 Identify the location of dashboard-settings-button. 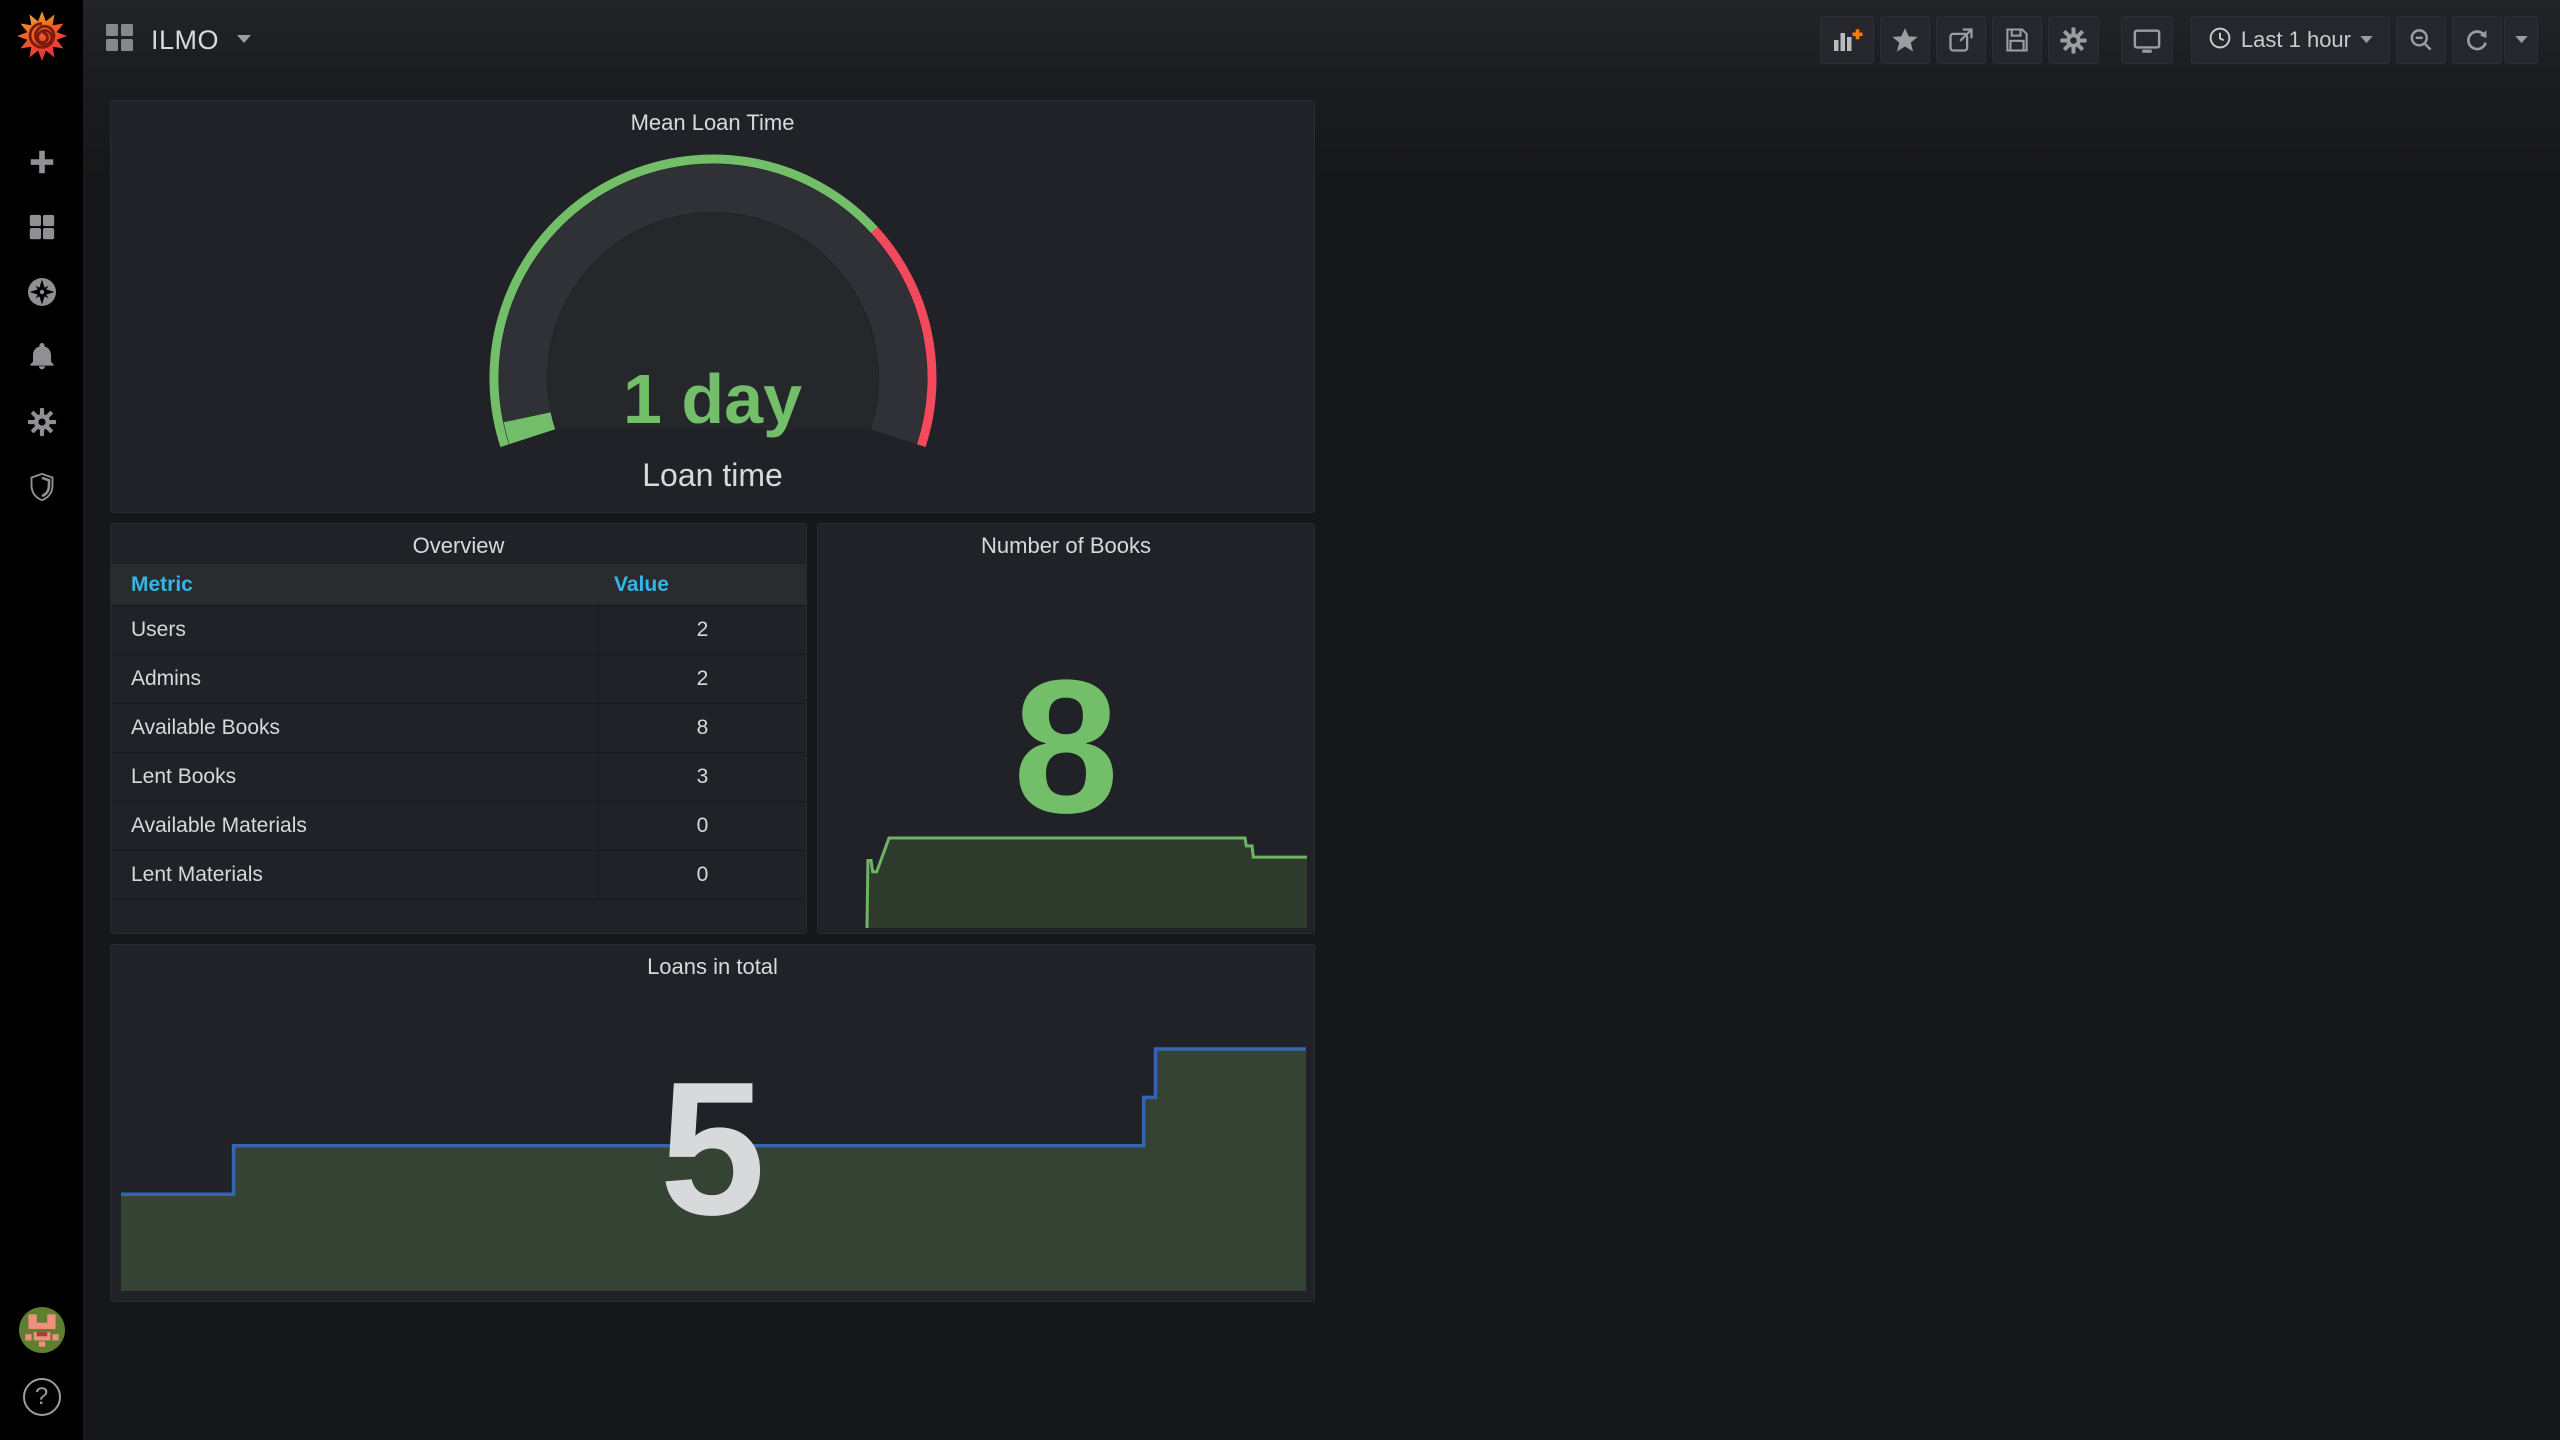
(2073, 40).